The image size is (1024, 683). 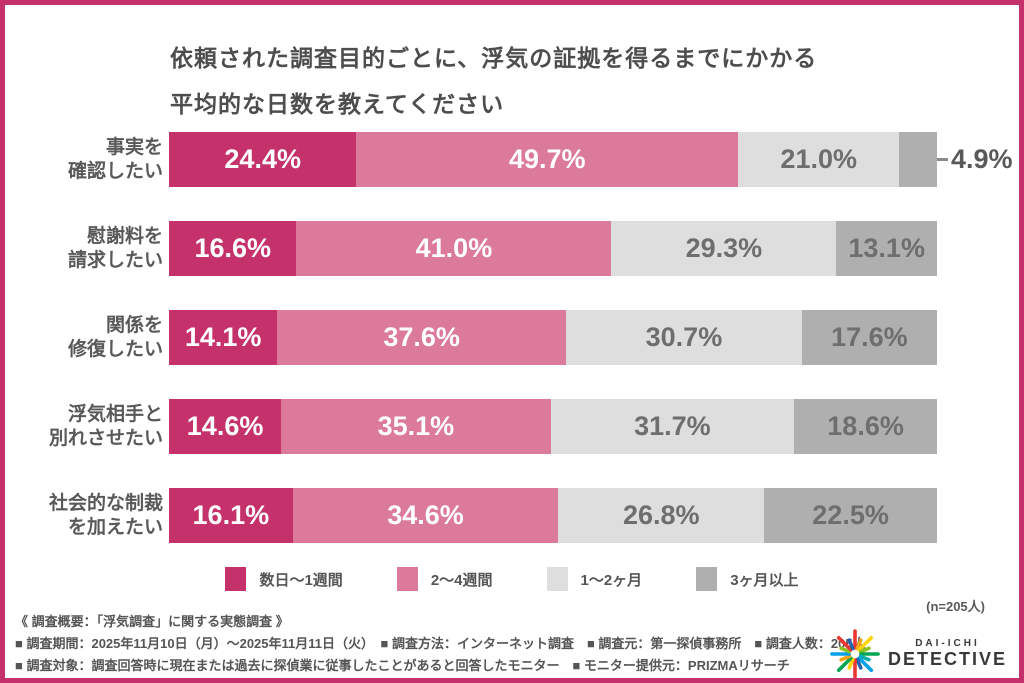 I want to click on bar-segment: 18.6%, so click(x=865, y=426).